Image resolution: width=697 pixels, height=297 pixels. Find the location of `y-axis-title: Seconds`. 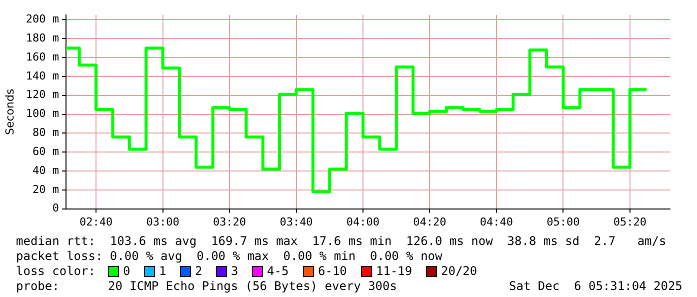

y-axis-title: Seconds is located at coordinates (9, 112).